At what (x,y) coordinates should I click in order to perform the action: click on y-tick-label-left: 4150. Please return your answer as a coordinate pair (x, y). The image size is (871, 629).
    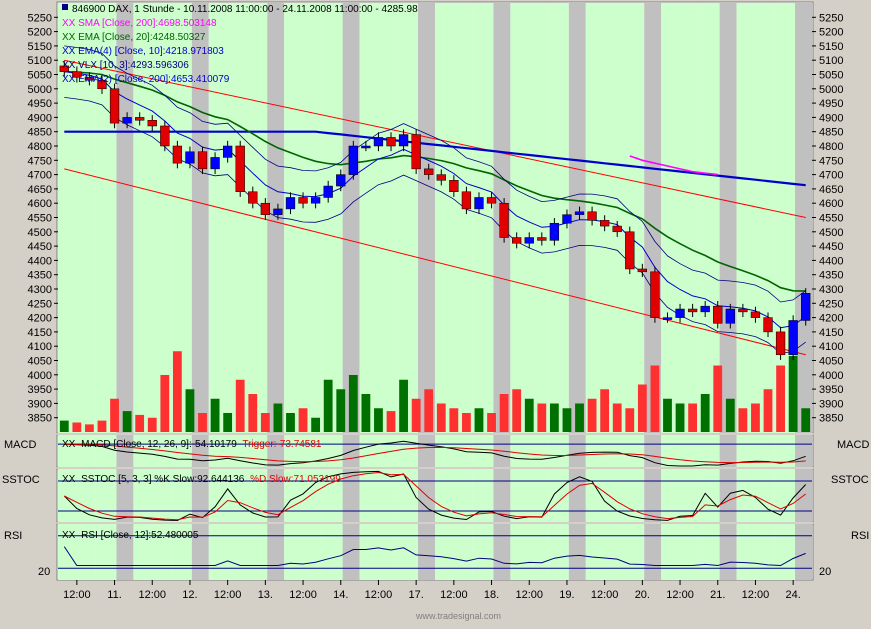
    Looking at the image, I should click on (40, 333).